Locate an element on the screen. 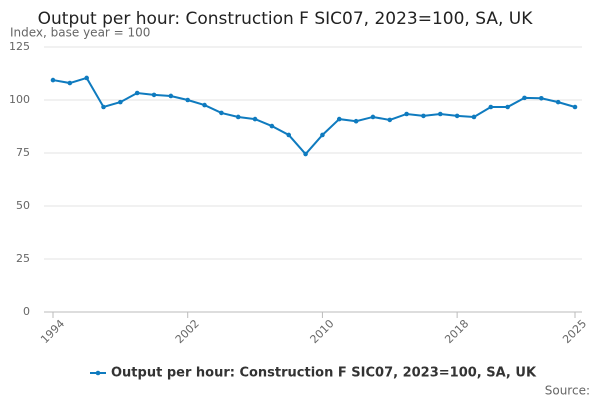 The width and height of the screenshot is (600, 400). x-tick-label: 2010 is located at coordinates (322, 331).